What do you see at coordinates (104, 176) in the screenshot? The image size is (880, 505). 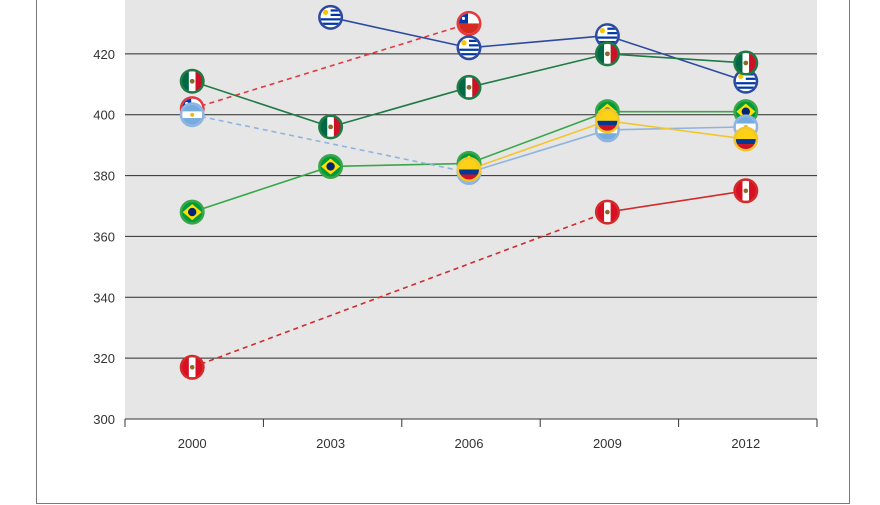 I see `y-tick-label: 380` at bounding box center [104, 176].